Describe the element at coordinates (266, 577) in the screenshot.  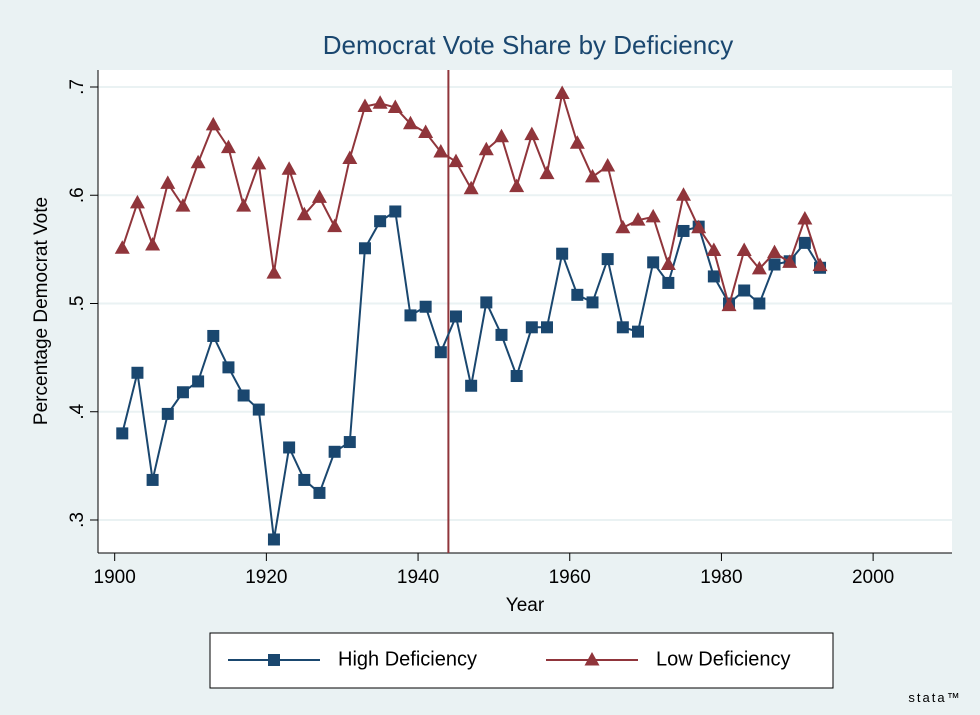
I see `x-tick-label: 1920` at that location.